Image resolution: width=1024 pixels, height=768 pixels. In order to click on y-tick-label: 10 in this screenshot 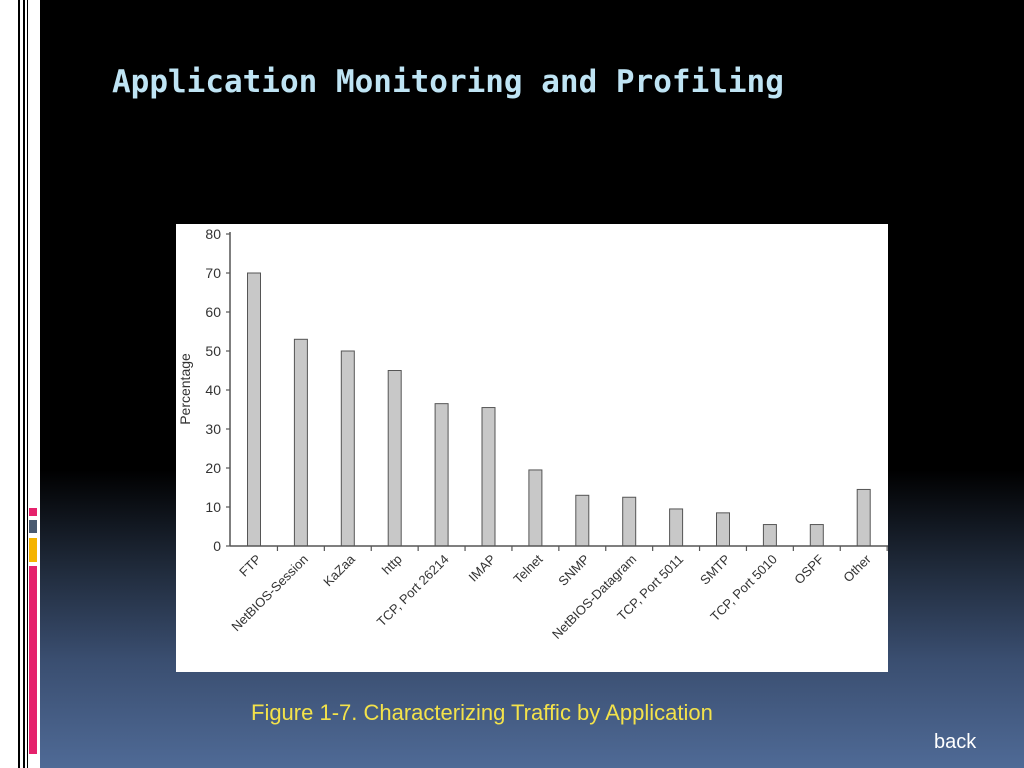, I will do `click(213, 507)`.